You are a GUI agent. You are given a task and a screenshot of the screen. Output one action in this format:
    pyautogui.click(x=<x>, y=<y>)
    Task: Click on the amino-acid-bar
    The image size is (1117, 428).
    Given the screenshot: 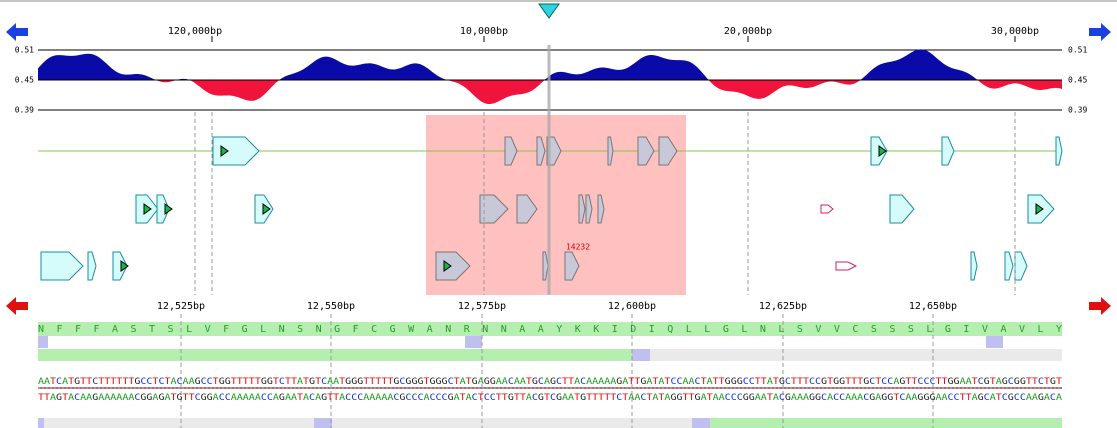 What is the action you would take?
    pyautogui.click(x=550, y=329)
    